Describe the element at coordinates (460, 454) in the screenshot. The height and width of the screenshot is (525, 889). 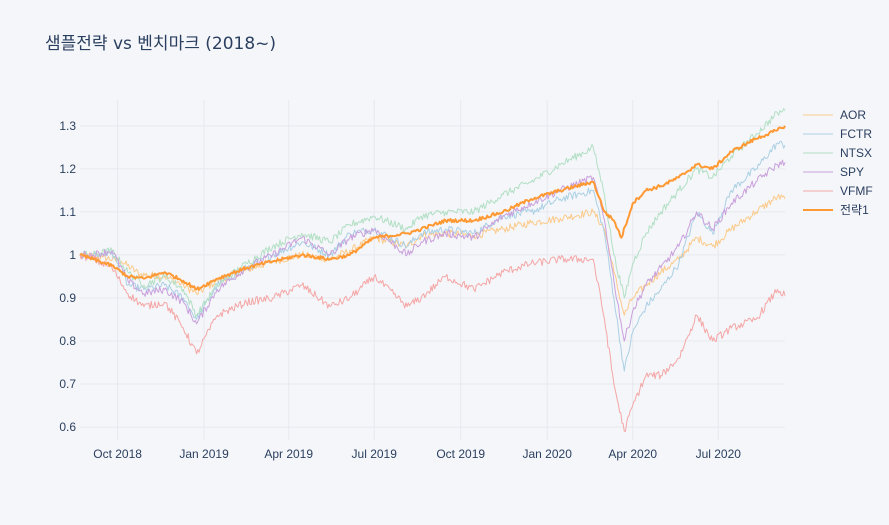
I see `x-tick-label: Oct 2019` at that location.